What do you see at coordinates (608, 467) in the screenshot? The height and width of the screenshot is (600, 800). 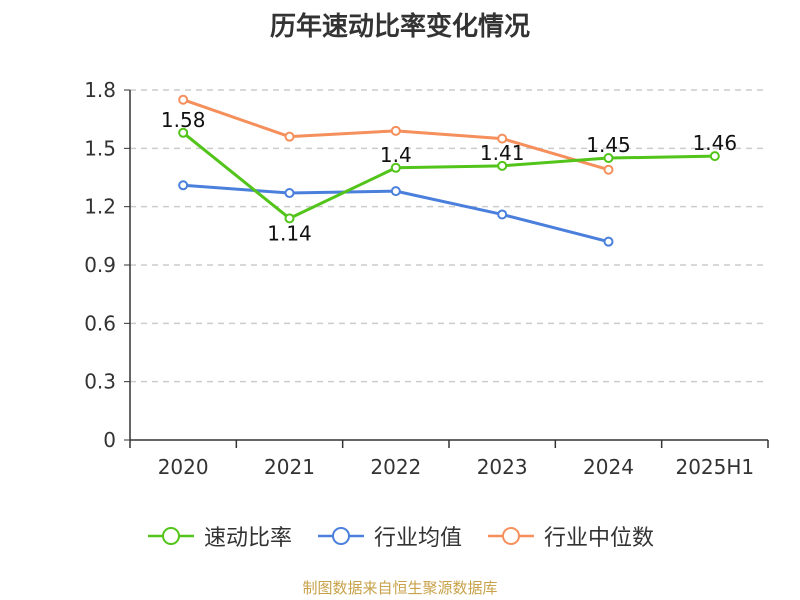 I see `x-tick-label: 2024` at bounding box center [608, 467].